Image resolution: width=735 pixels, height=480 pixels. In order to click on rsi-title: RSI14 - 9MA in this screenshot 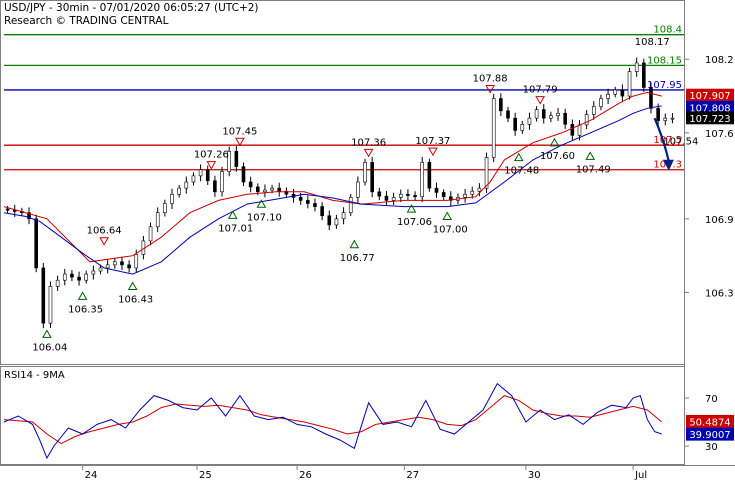, I will do `click(34, 375)`.